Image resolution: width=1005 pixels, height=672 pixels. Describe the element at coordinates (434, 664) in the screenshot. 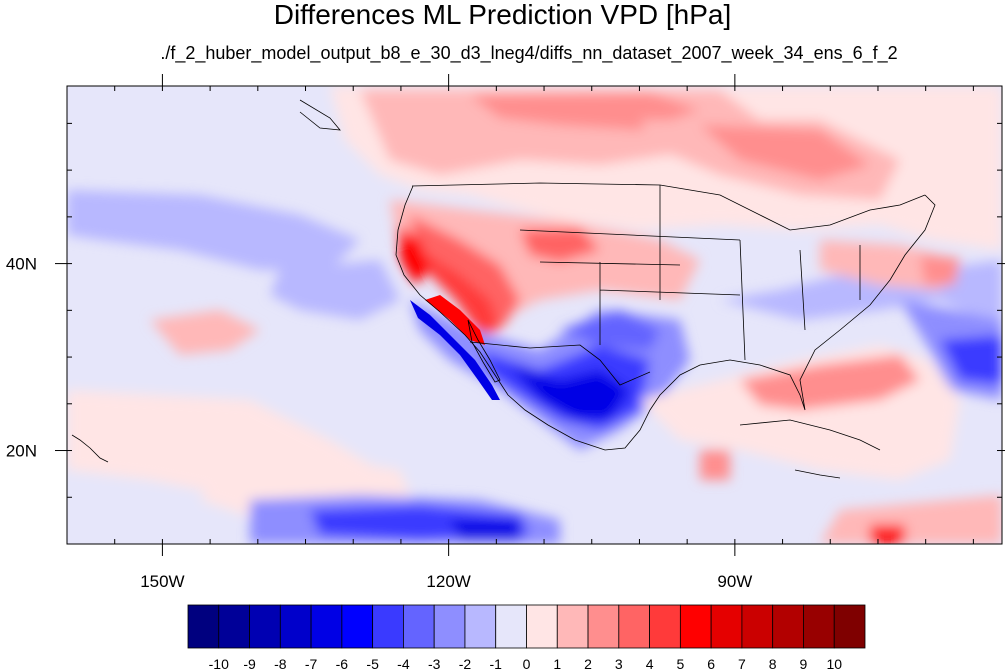

I see `colorbar-label: -3` at that location.